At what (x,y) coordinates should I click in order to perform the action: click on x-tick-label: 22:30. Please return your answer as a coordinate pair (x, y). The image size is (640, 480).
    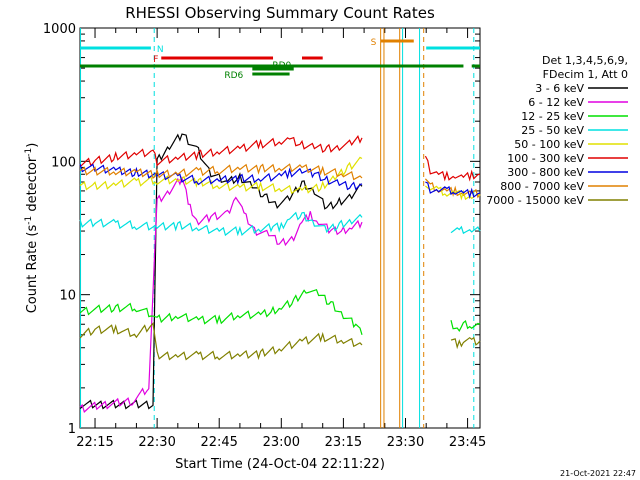
    Looking at the image, I should click on (156, 442).